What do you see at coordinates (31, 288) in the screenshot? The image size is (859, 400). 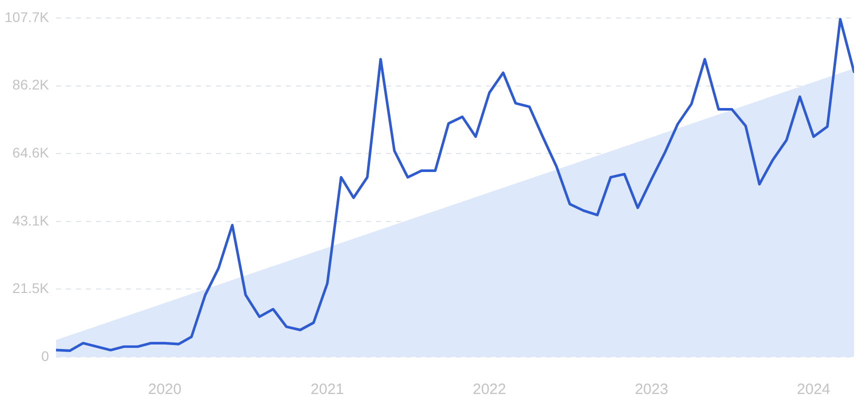 I see `y-tick-label: 21.5K` at bounding box center [31, 288].